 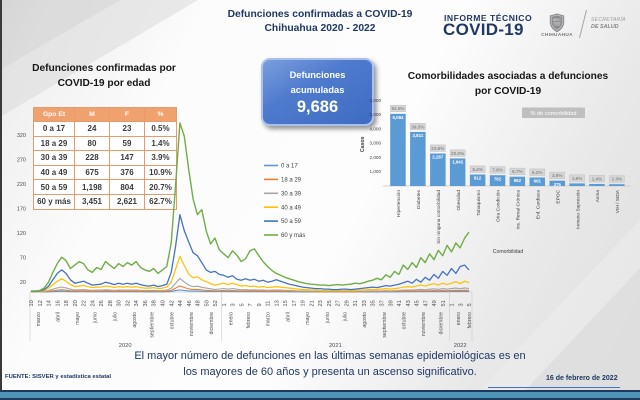 What do you see at coordinates (376, 157) in the screenshot?
I see `svg-text: 2,000` at bounding box center [376, 157].